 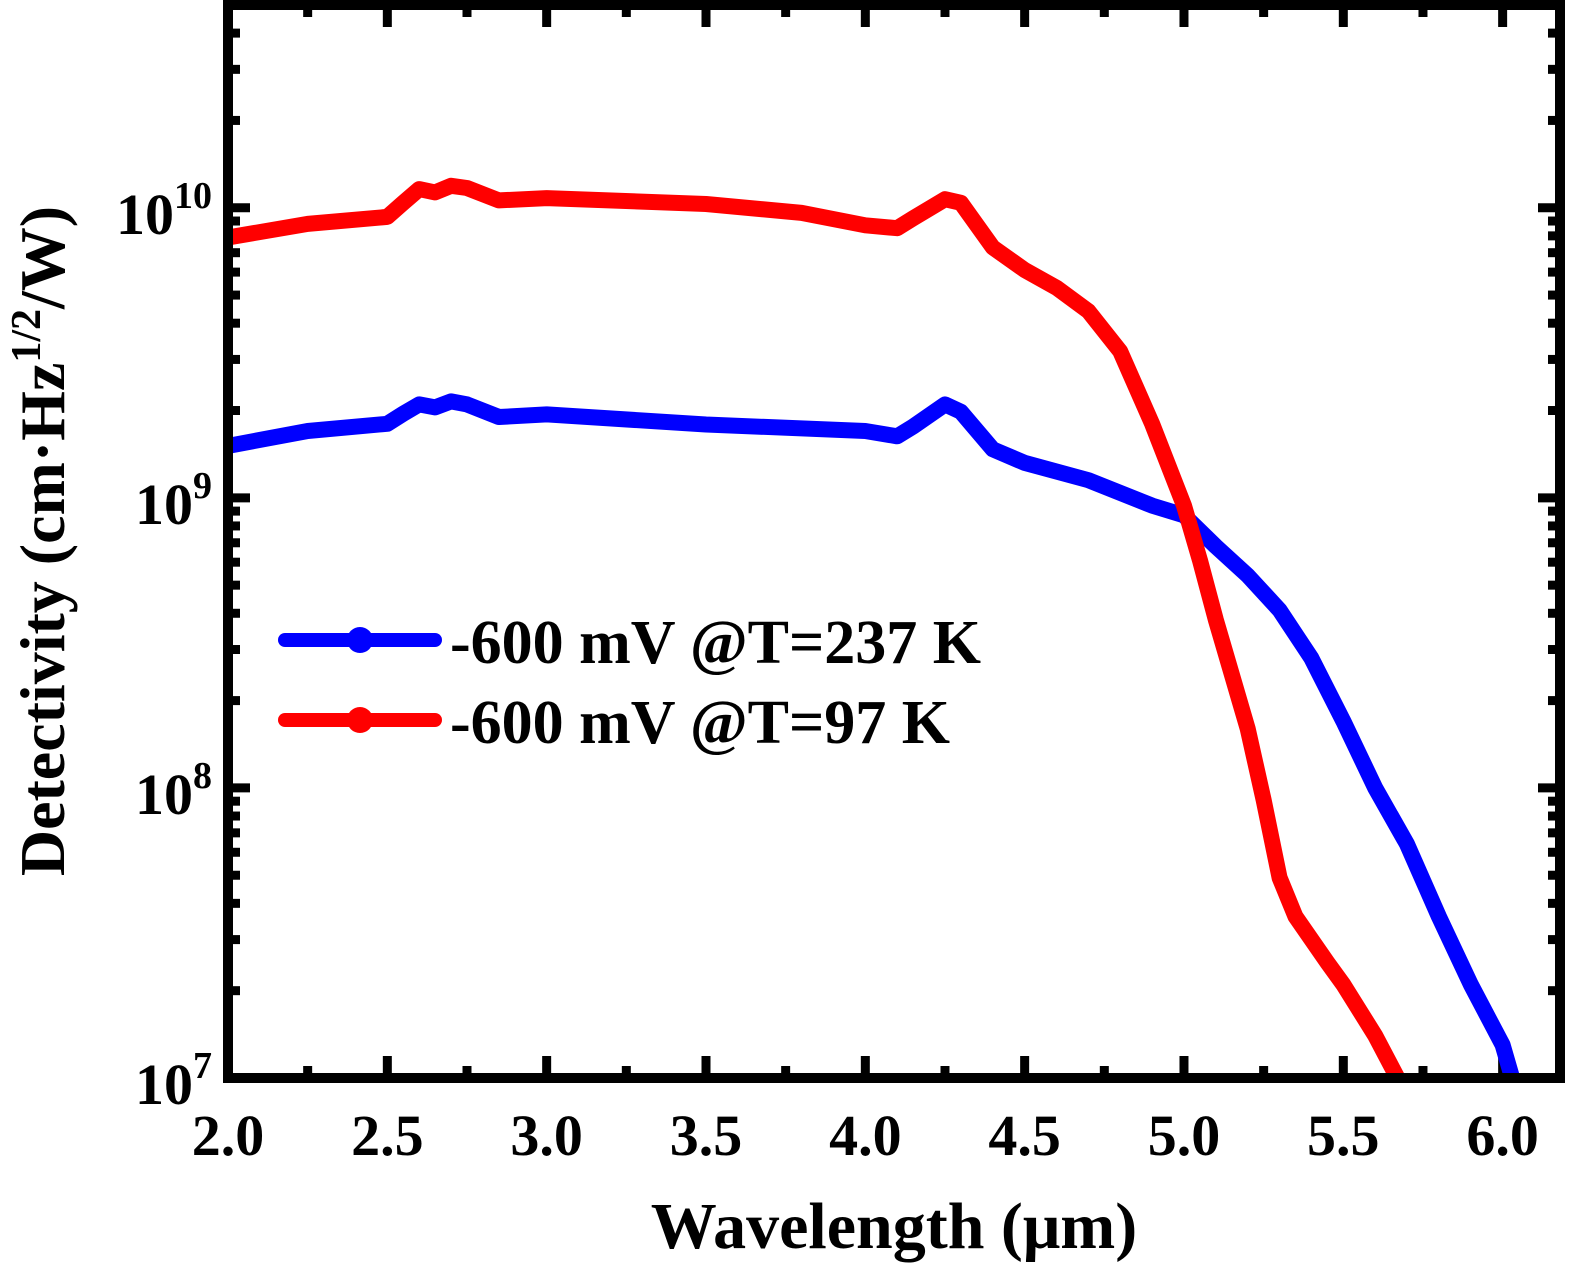 What do you see at coordinates (629, 683) in the screenshot?
I see `legend: -600 mV @T=237 K -600 mV @T=97 K` at bounding box center [629, 683].